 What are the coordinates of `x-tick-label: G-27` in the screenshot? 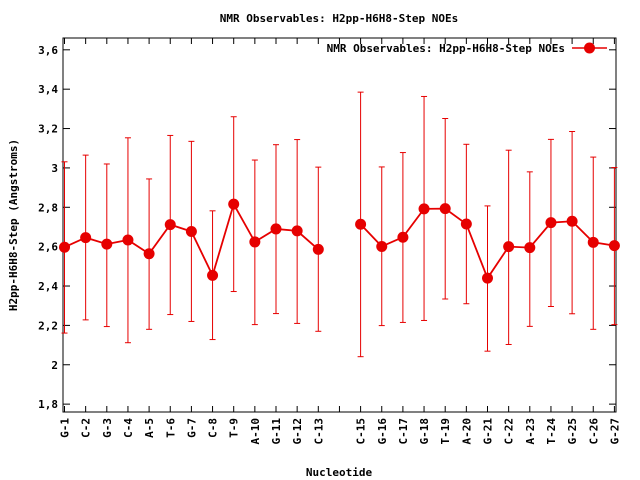 It's located at (614, 431).